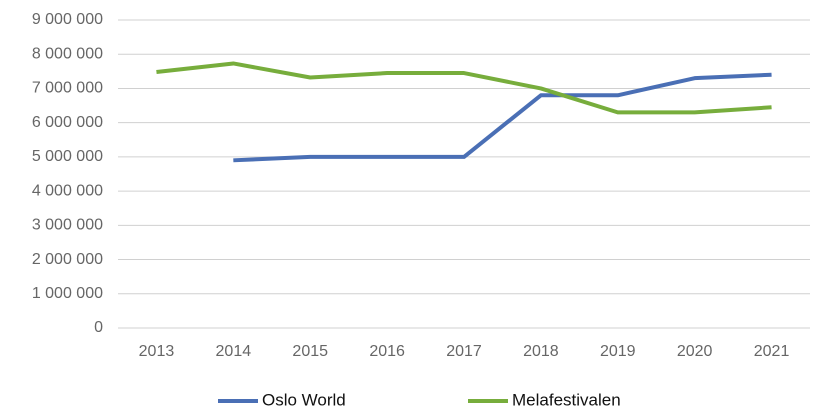 This screenshot has width=819, height=411. What do you see at coordinates (566, 399) in the screenshot?
I see `legend-text: Melafestivalen` at bounding box center [566, 399].